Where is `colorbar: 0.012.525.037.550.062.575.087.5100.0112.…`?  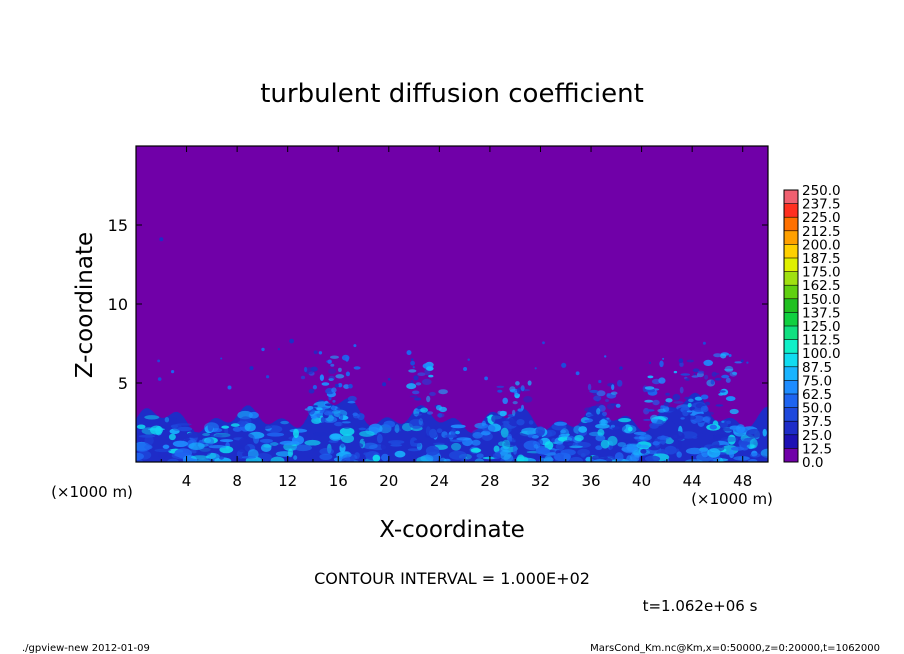 colorbar: 0.012.525.037.550.062.575.087.5100.0112.… is located at coordinates (812, 327).